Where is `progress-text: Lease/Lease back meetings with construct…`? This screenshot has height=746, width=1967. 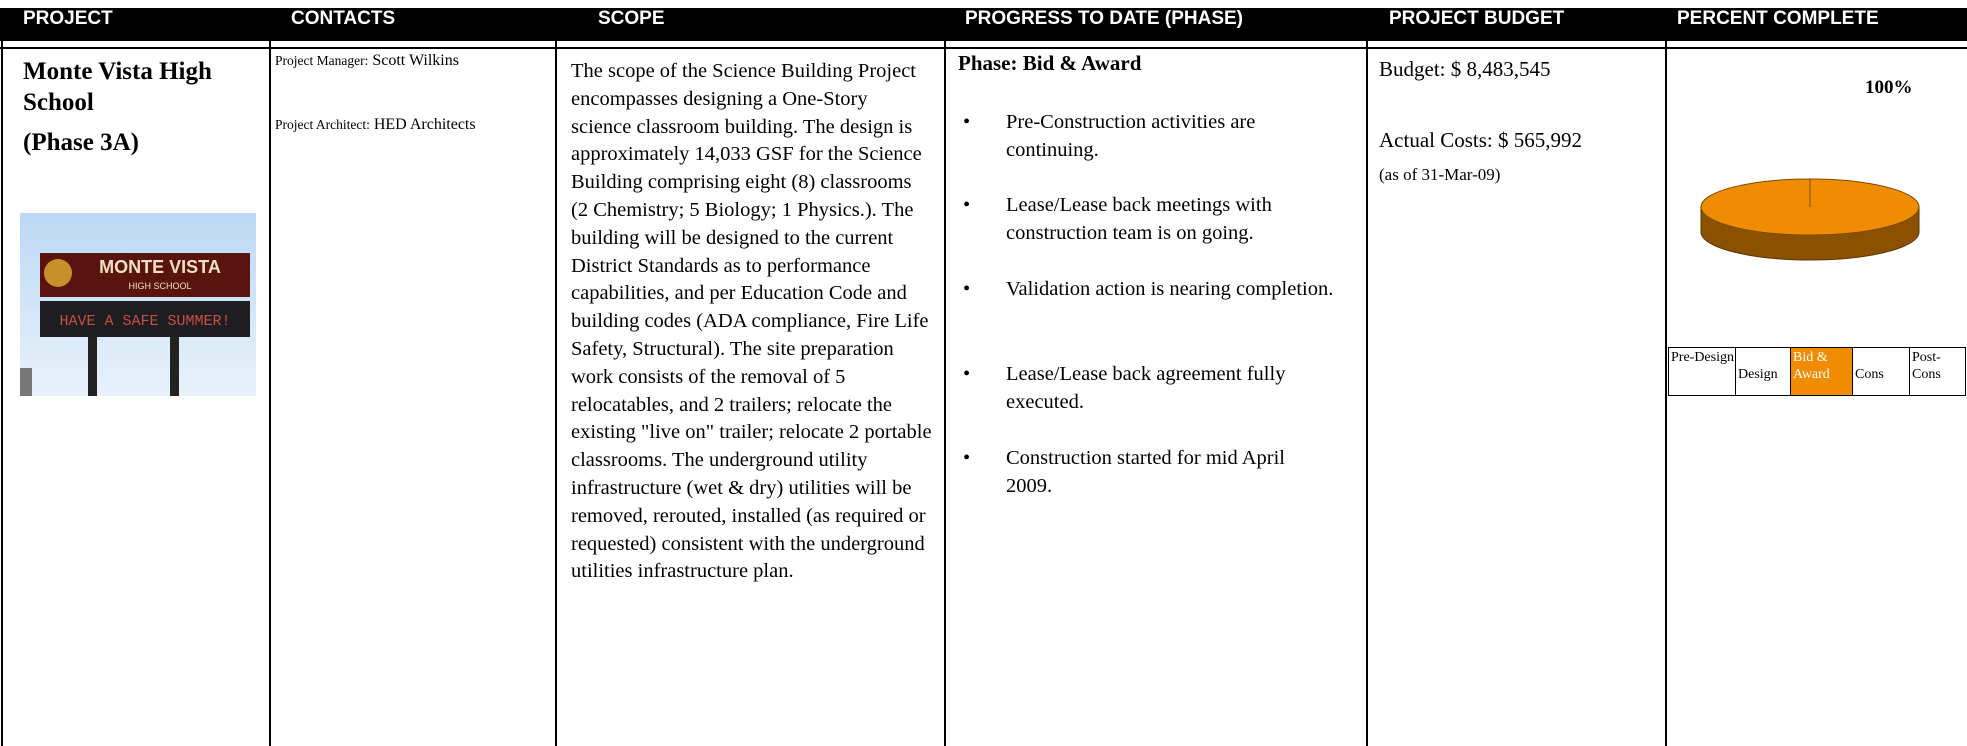 progress-text: Lease/Lease back meetings with construct… is located at coordinates (1139, 219).